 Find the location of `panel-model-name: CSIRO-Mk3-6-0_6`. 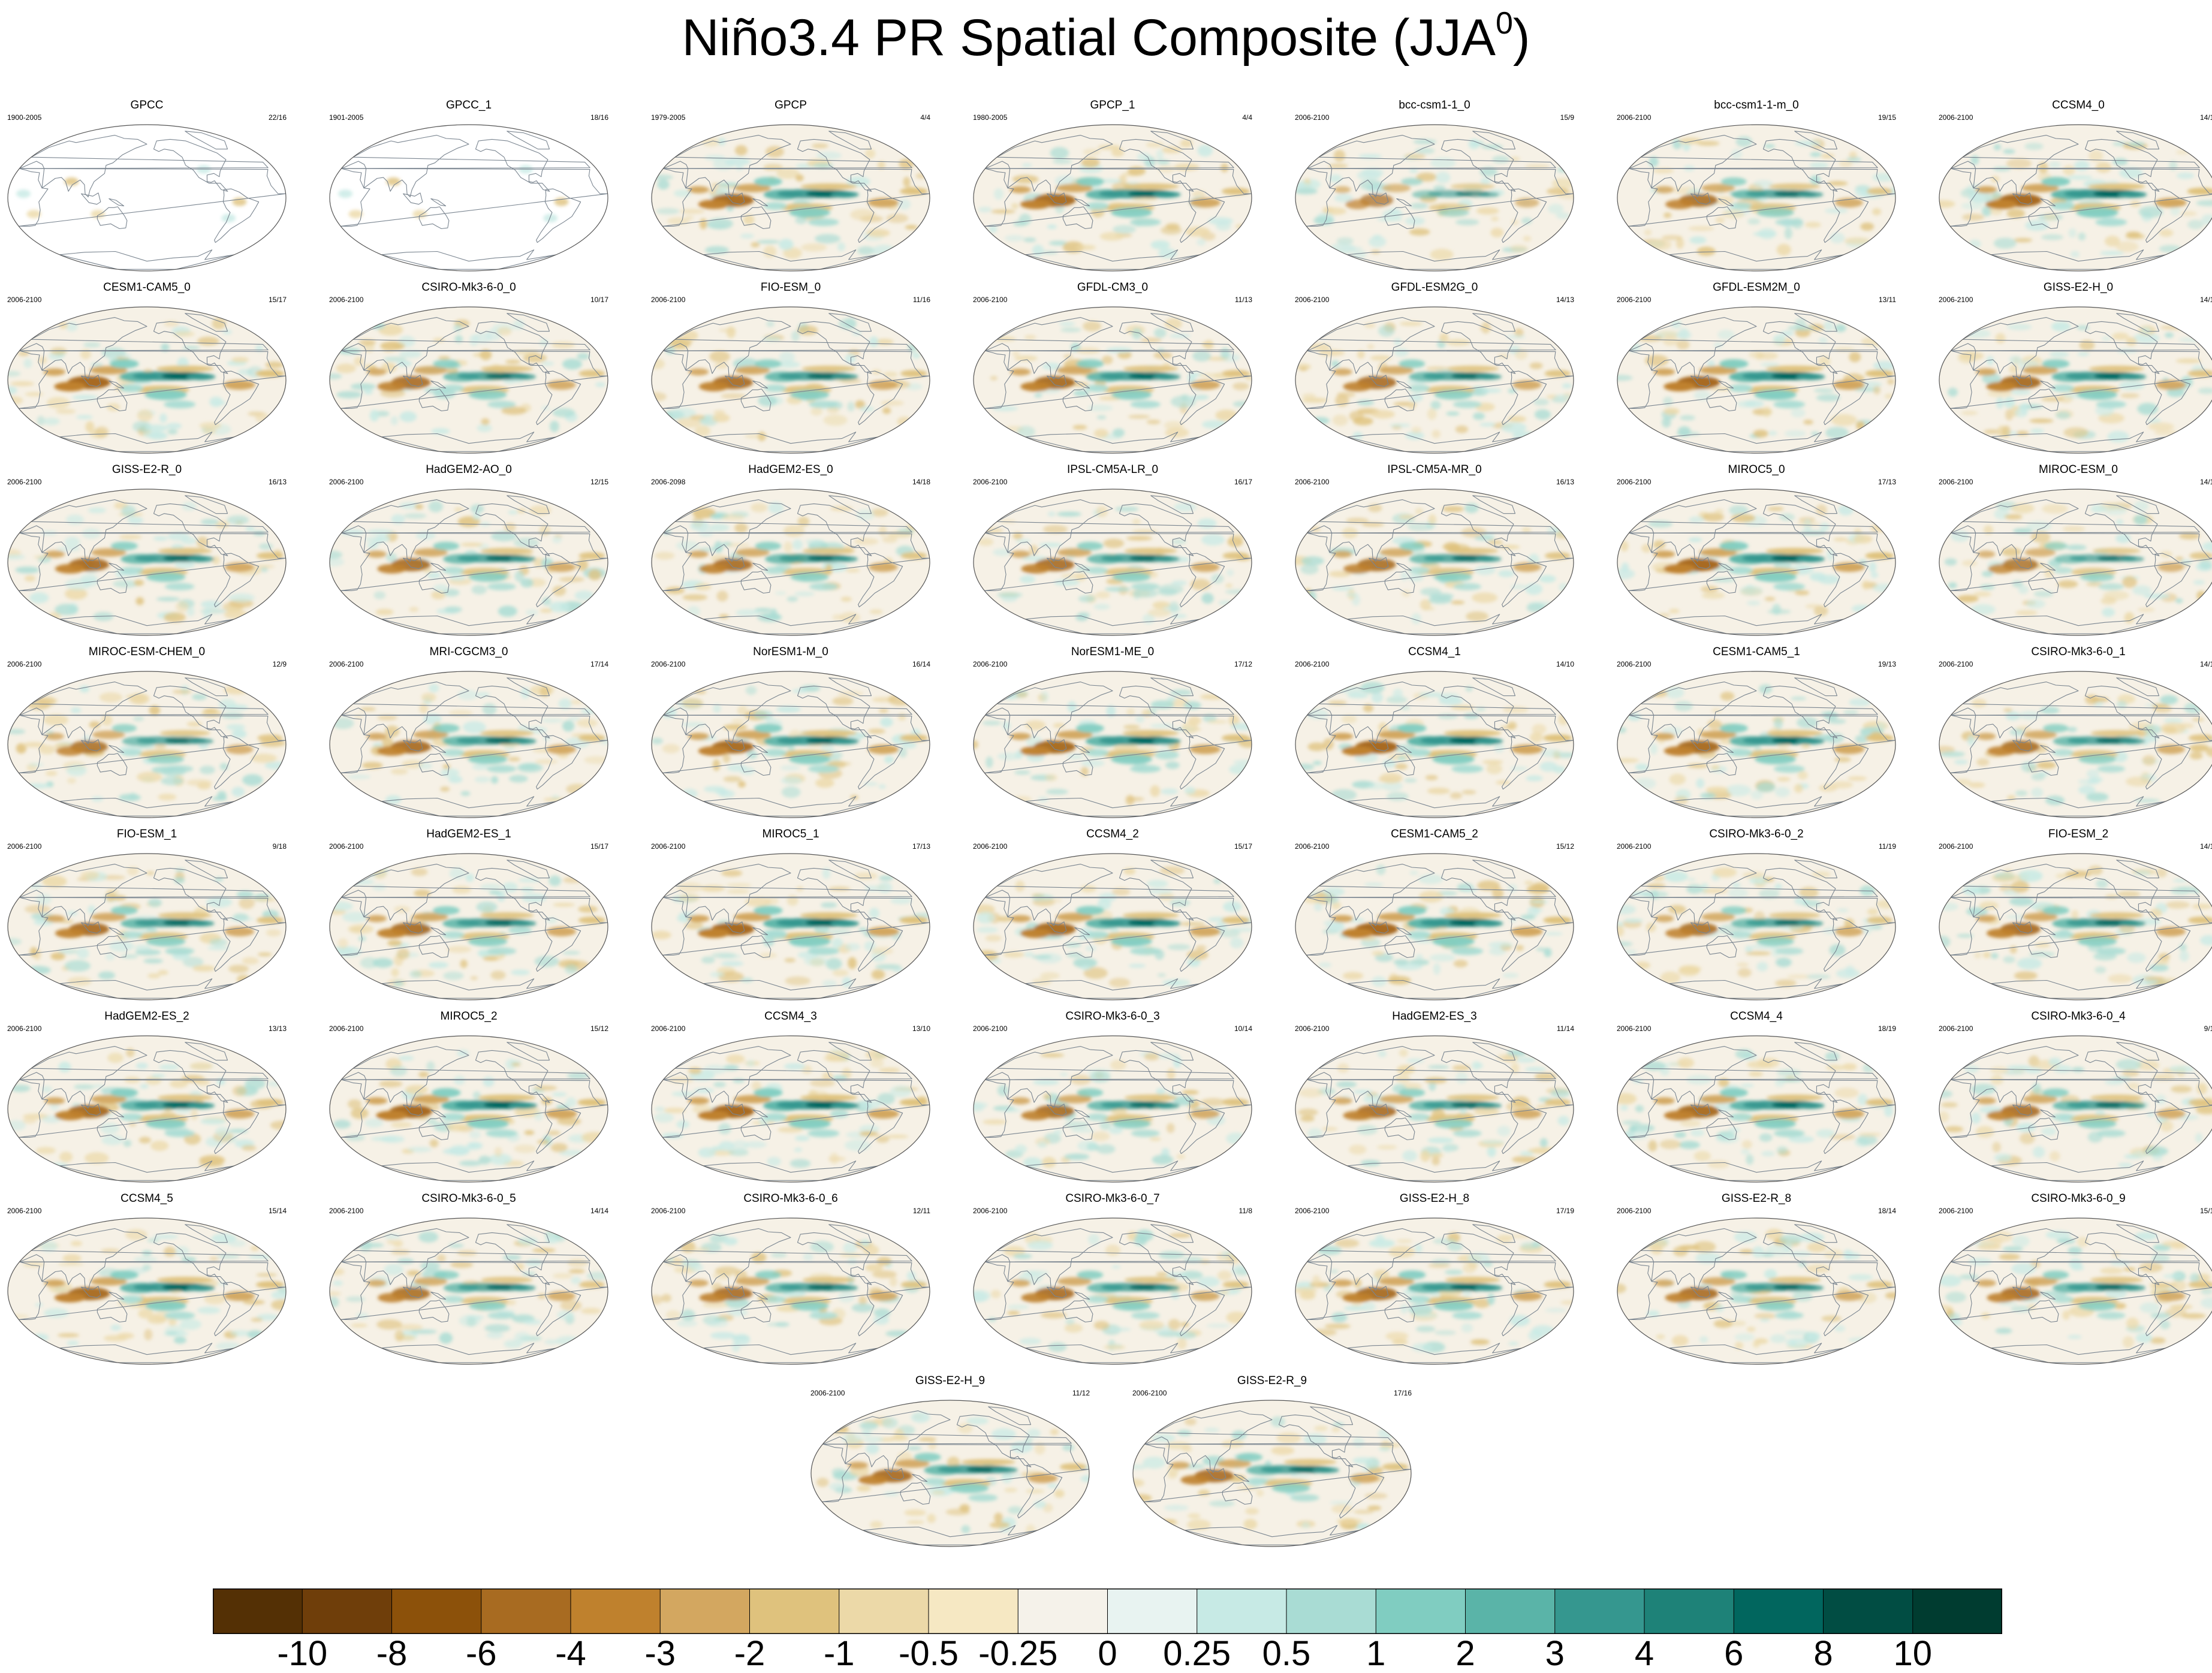

panel-model-name: CSIRO-Mk3-6-0_6 is located at coordinates (790, 1198).